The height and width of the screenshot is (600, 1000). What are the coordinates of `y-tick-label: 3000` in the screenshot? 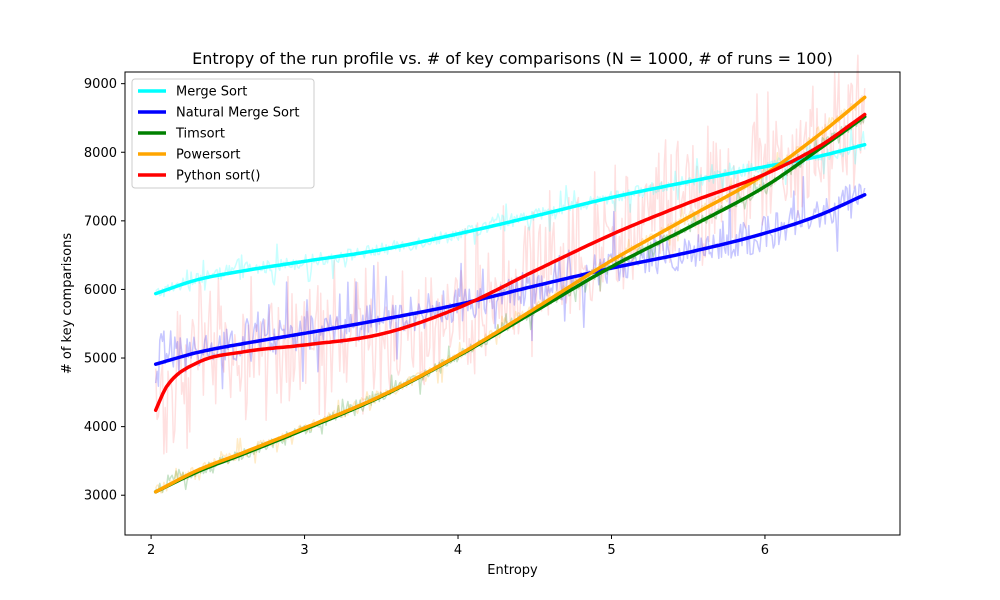 It's located at (100, 496).